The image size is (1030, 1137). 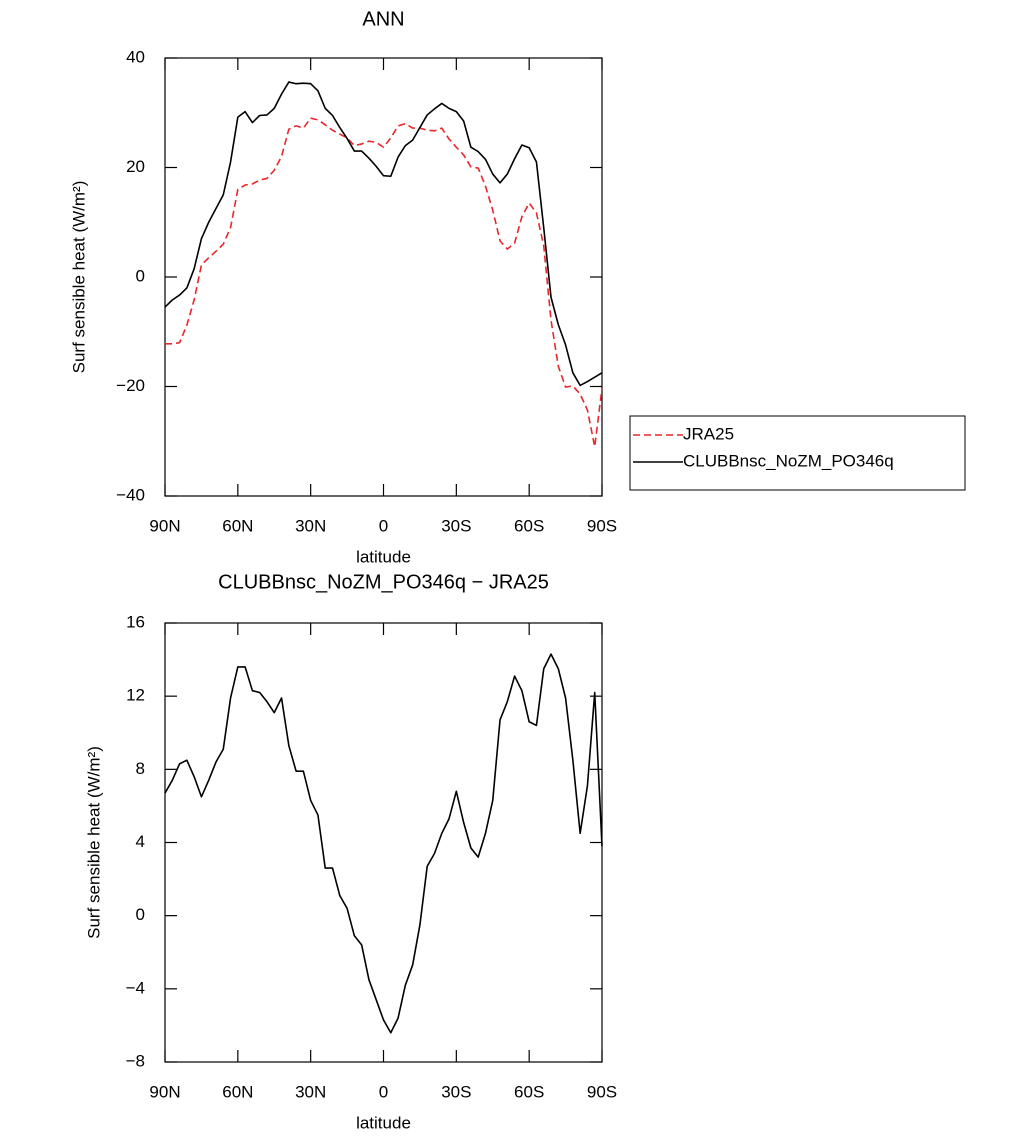 What do you see at coordinates (135, 621) in the screenshot?
I see `y-tick-label: 16` at bounding box center [135, 621].